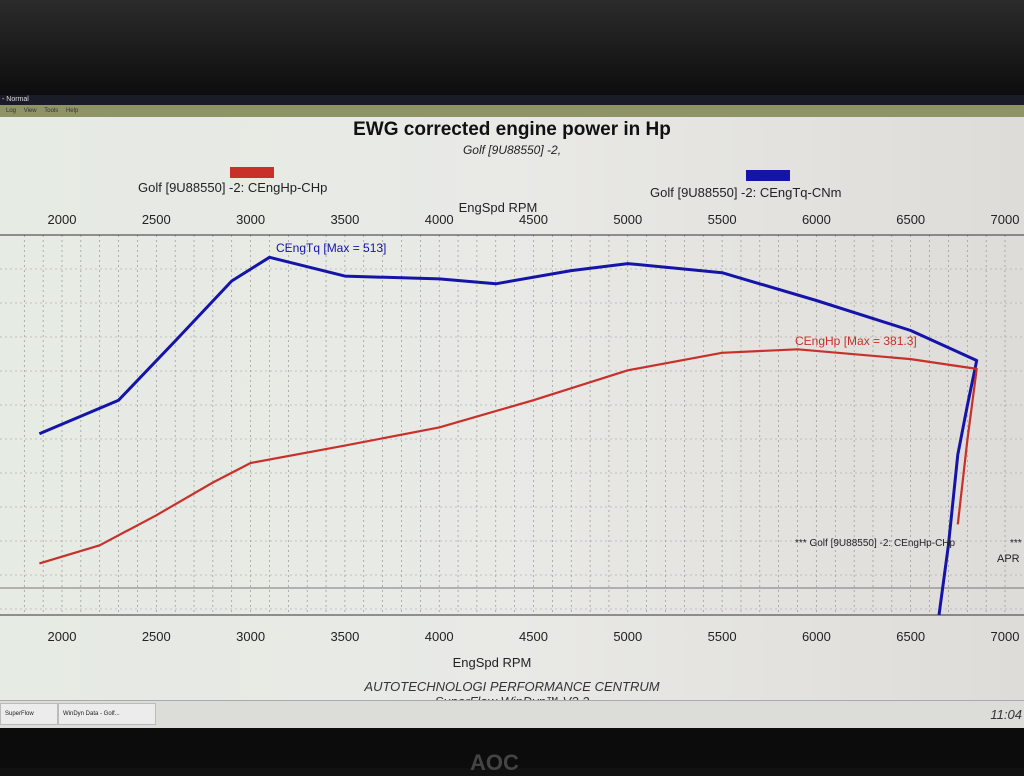 The width and height of the screenshot is (1024, 776). What do you see at coordinates (1006, 714) in the screenshot?
I see `taskbar-clock: 11:04` at bounding box center [1006, 714].